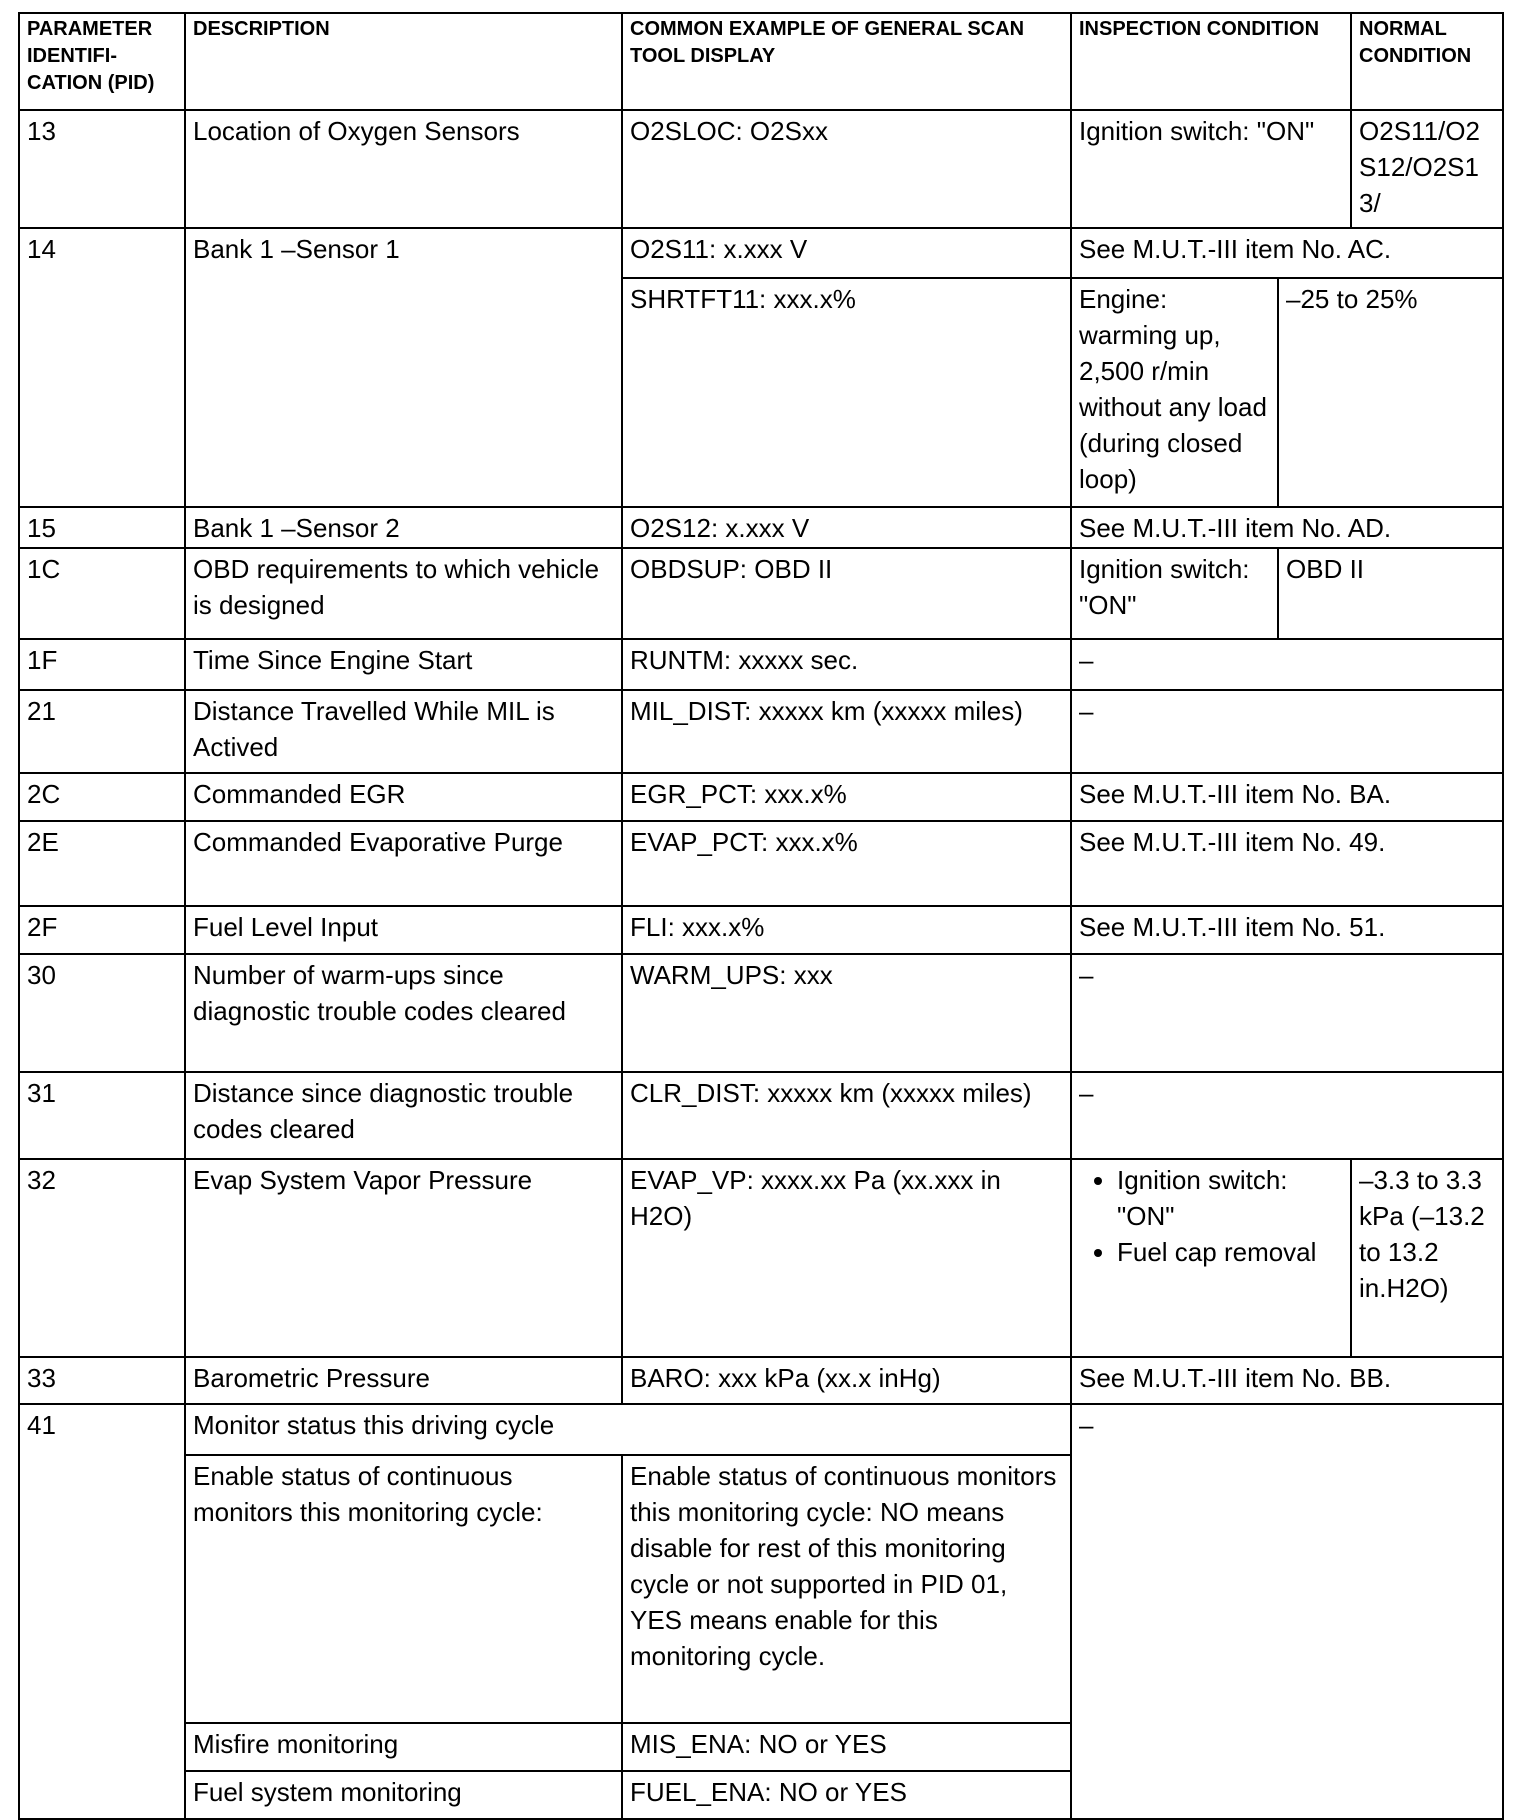 The image size is (1520, 1820). Describe the element at coordinates (1427, 169) in the screenshot. I see `normal-cell: O2S11/O2S12/O2S13/` at that location.